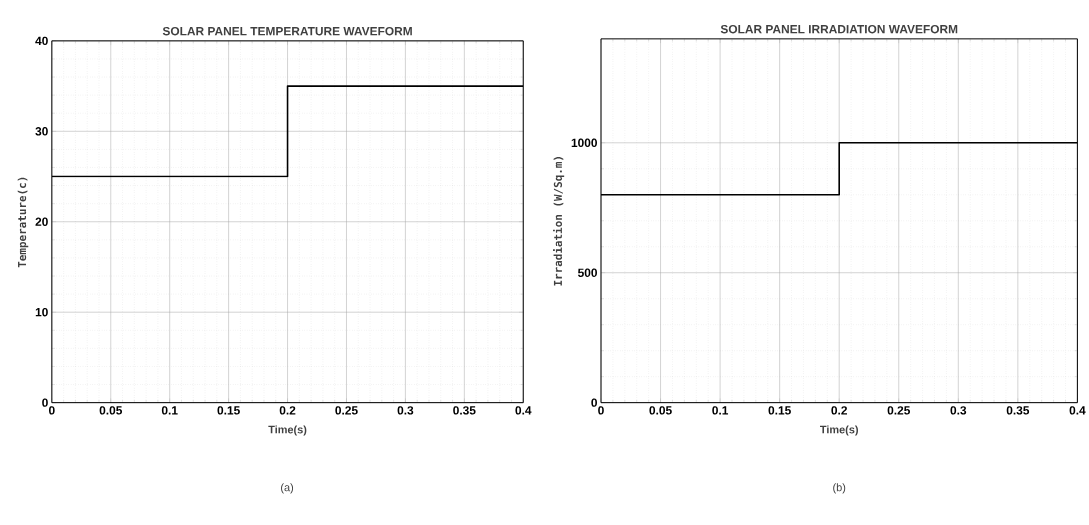 The width and height of the screenshot is (1089, 525). I want to click on y-axis-title: Irradiation (W/Sq.m), so click(559, 221).